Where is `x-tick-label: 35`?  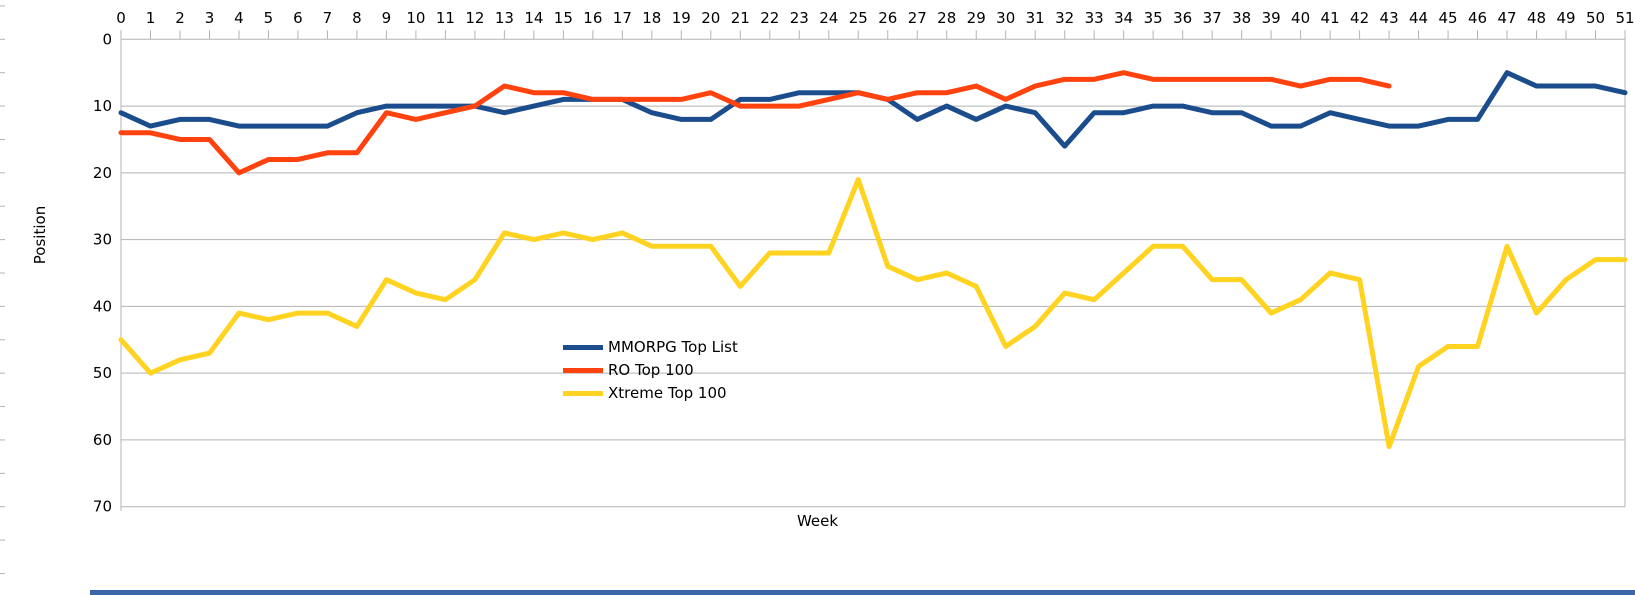
x-tick-label: 35 is located at coordinates (1153, 18).